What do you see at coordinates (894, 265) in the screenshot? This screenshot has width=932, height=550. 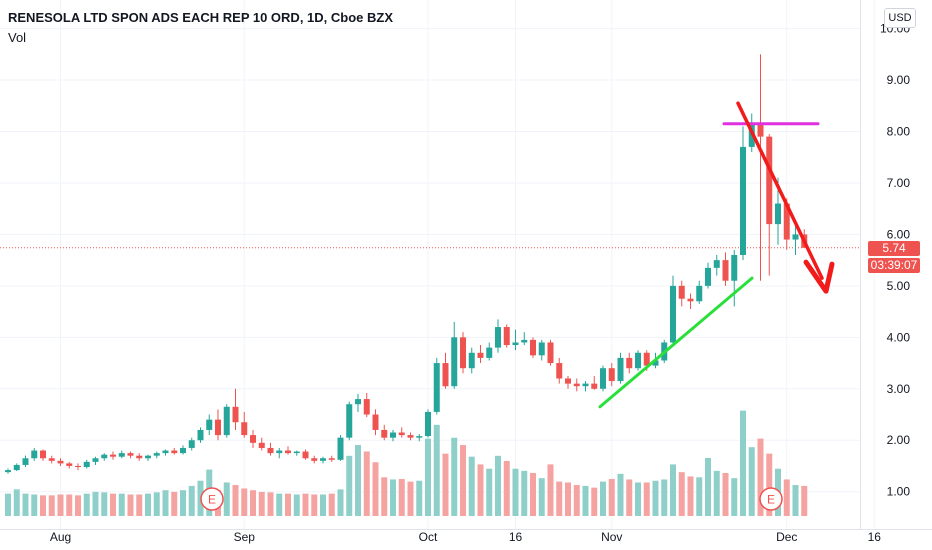 I see `countdown-tag: 03:39:07` at bounding box center [894, 265].